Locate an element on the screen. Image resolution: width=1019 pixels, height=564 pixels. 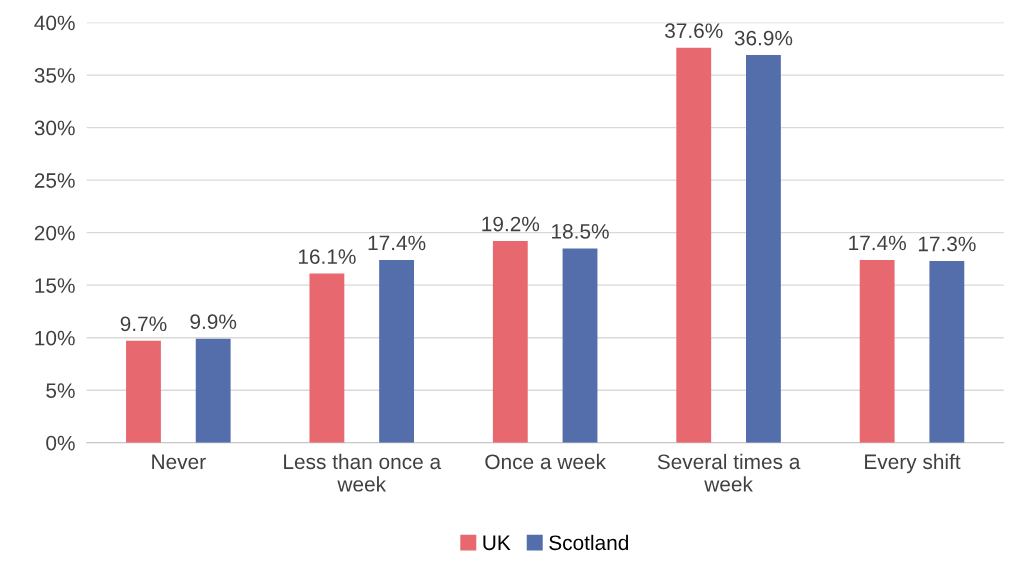
y-tick-label: 0% is located at coordinates (60, 443).